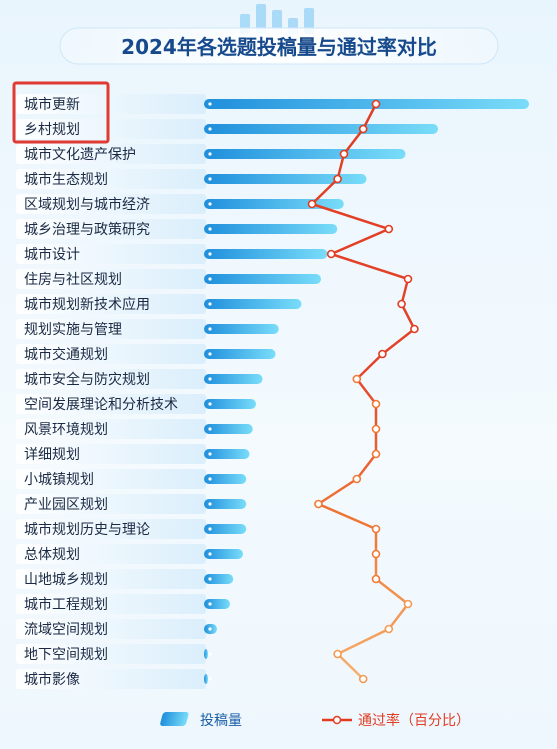 The height and width of the screenshot is (749, 557). Describe the element at coordinates (147, 329) in the screenshot. I see `chart-row: 规划实施与管理` at that location.